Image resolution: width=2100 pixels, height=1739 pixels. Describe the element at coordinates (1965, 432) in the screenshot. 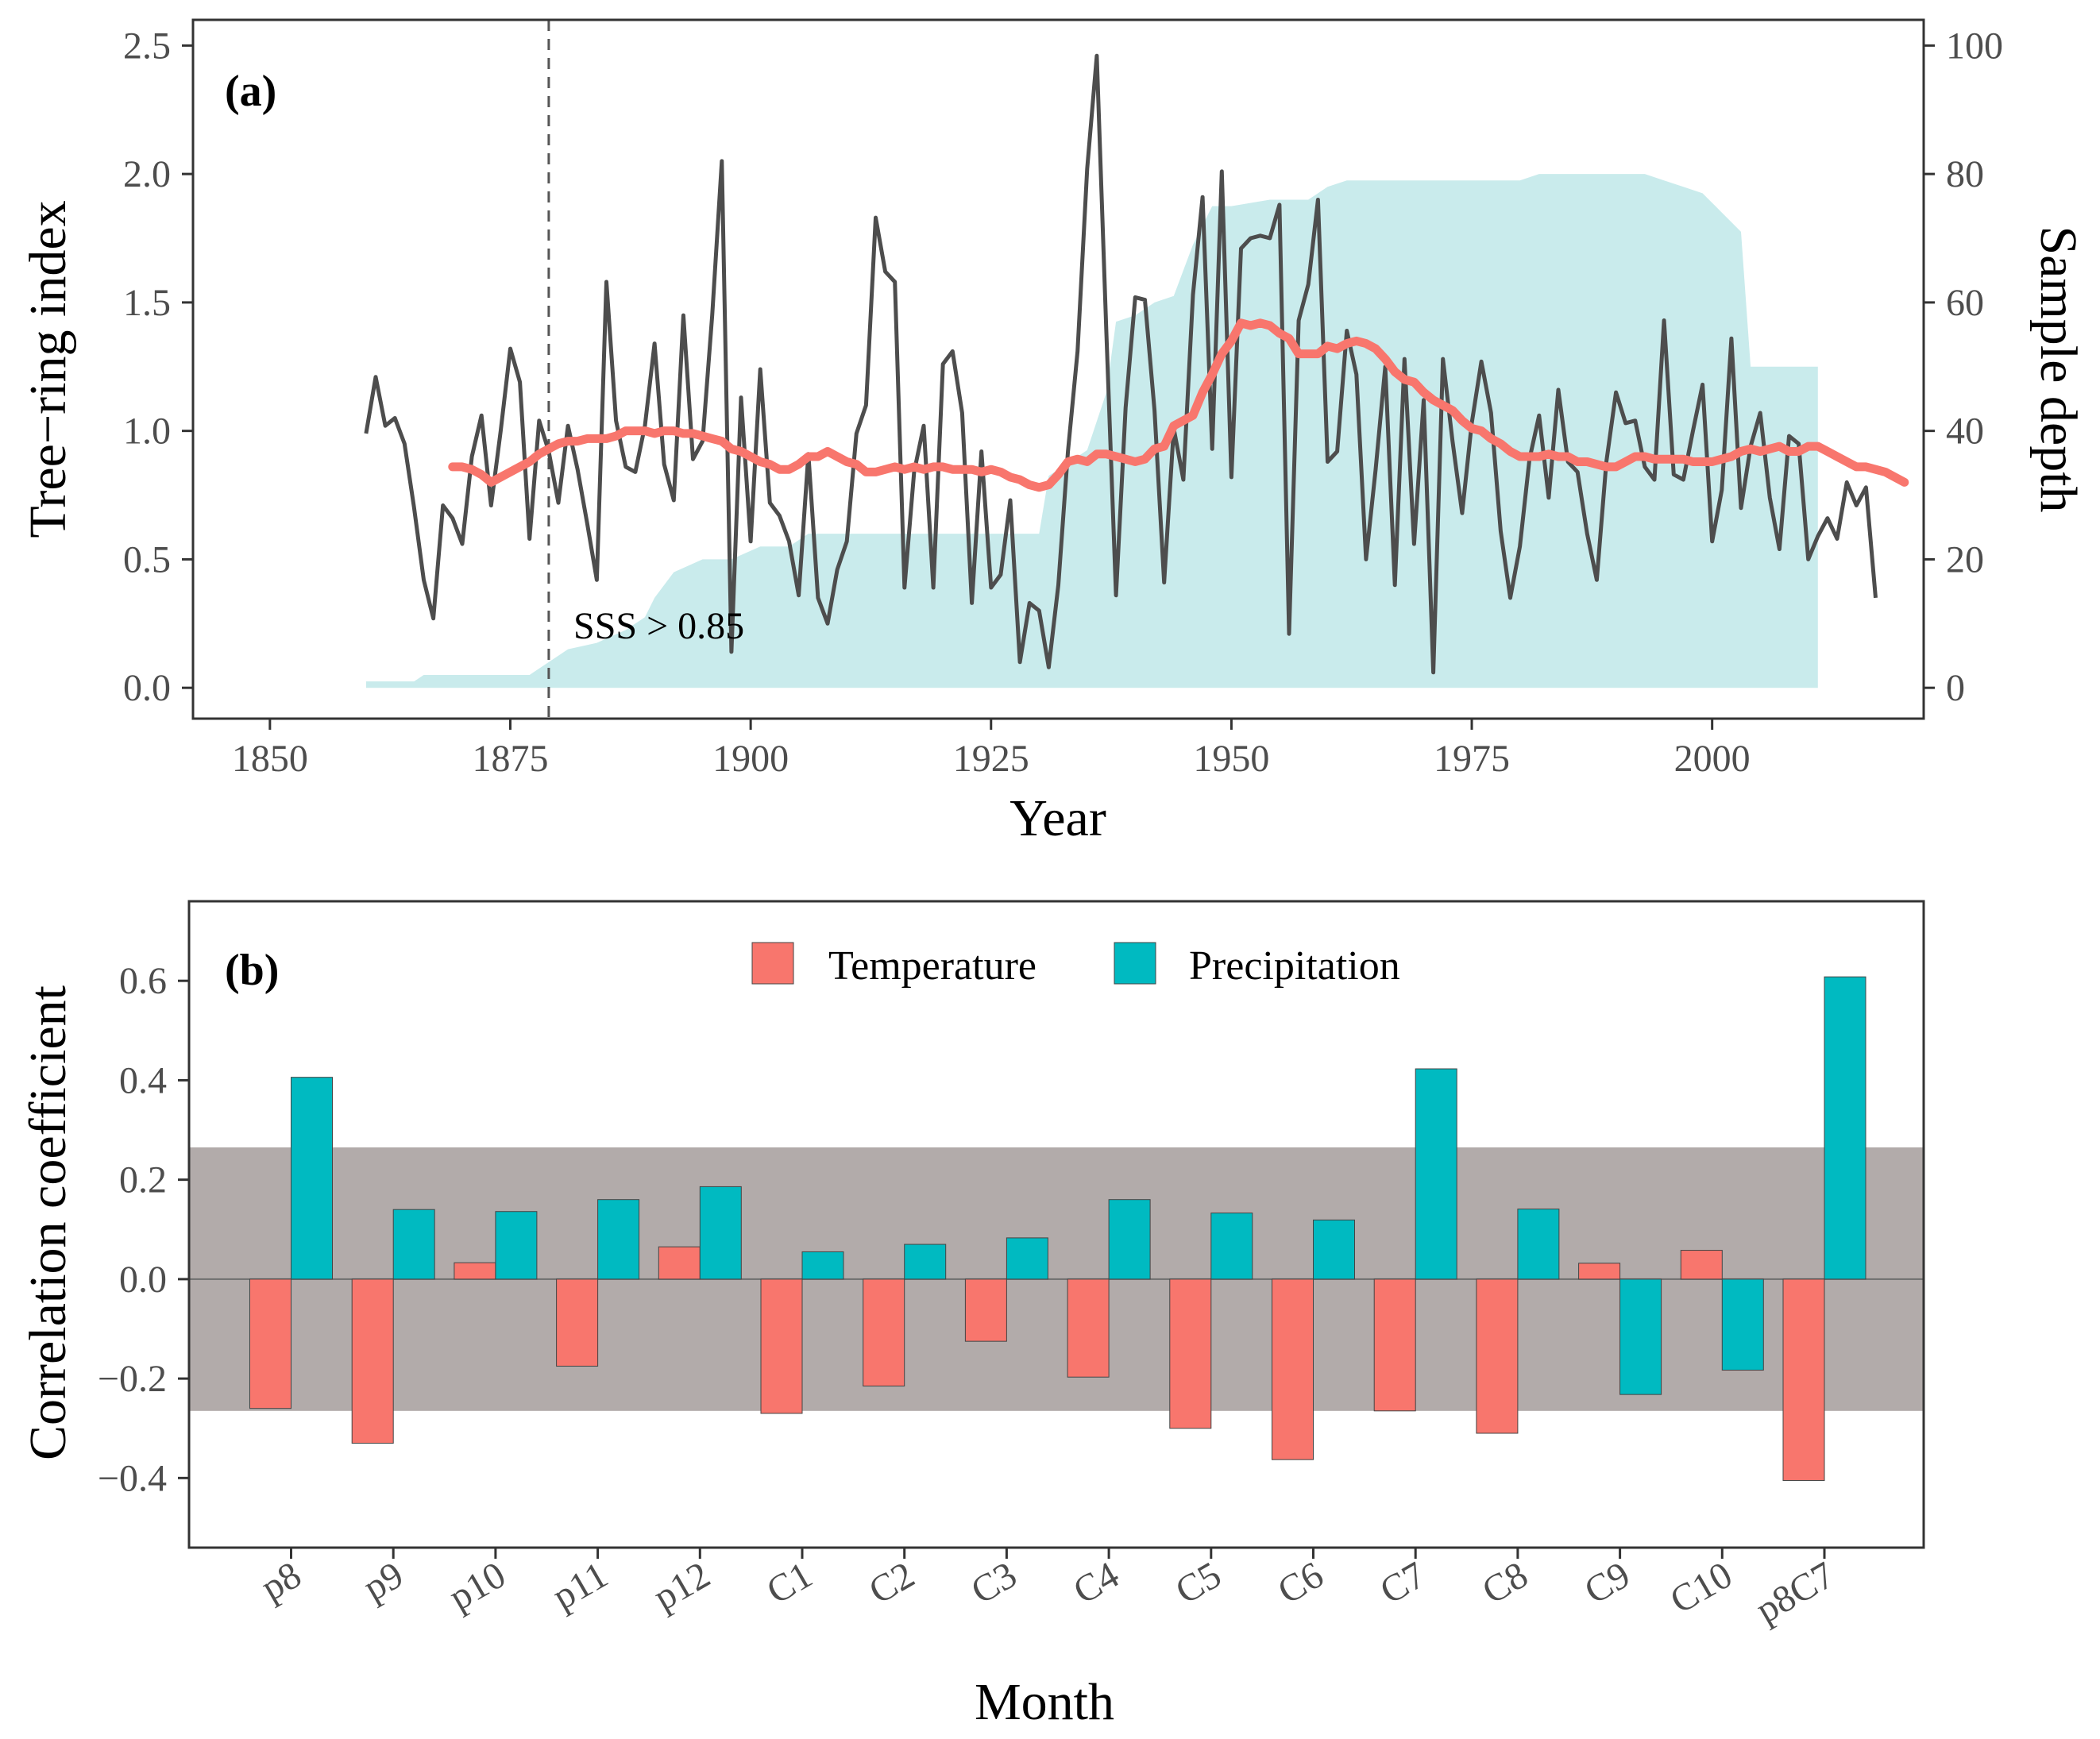

I see `y2-tick-label: 40` at that location.